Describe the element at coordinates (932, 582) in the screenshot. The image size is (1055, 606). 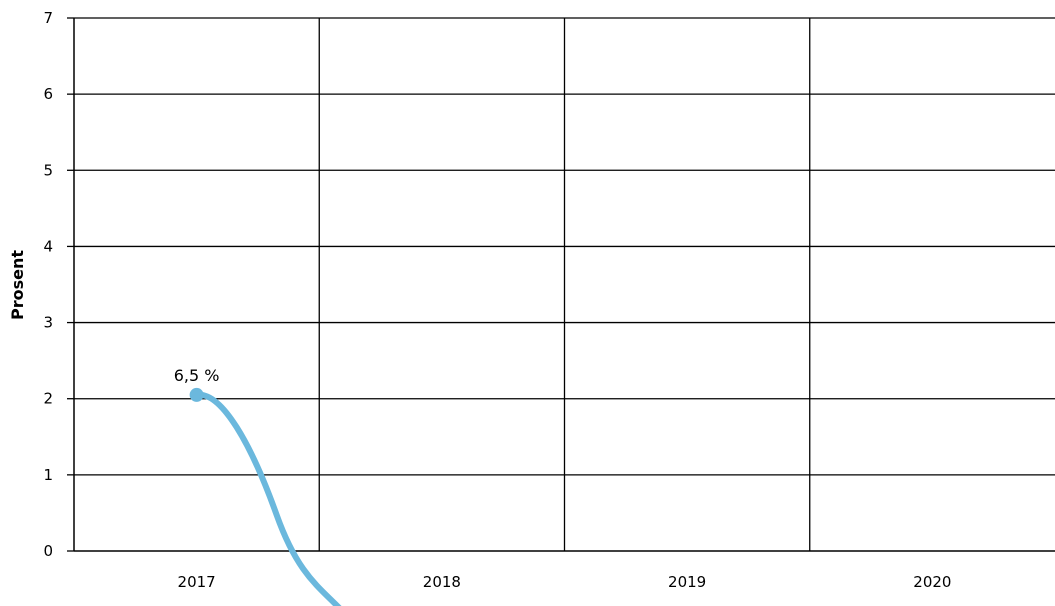
I see `x-tick-label: 2020` at that location.